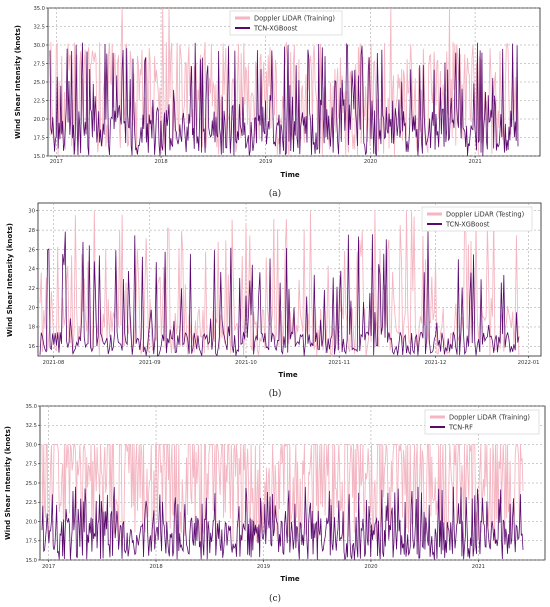  I want to click on panel-b-legend-label-observed: Doppler LiDAR (Testing), so click(485, 215).